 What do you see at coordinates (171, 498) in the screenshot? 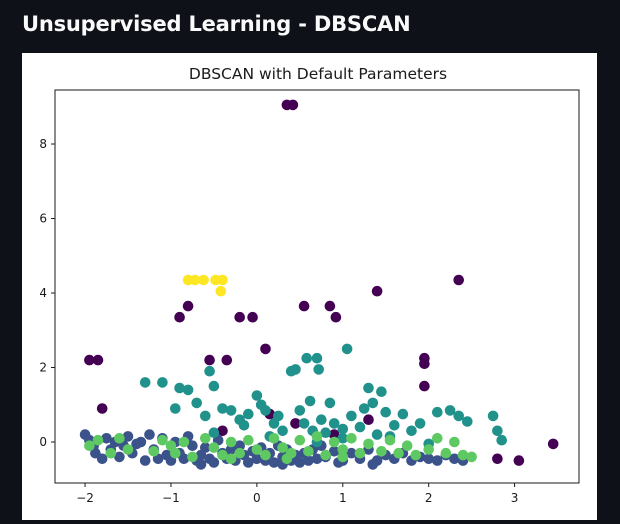
I see `x-tick-label: −1` at bounding box center [171, 498].